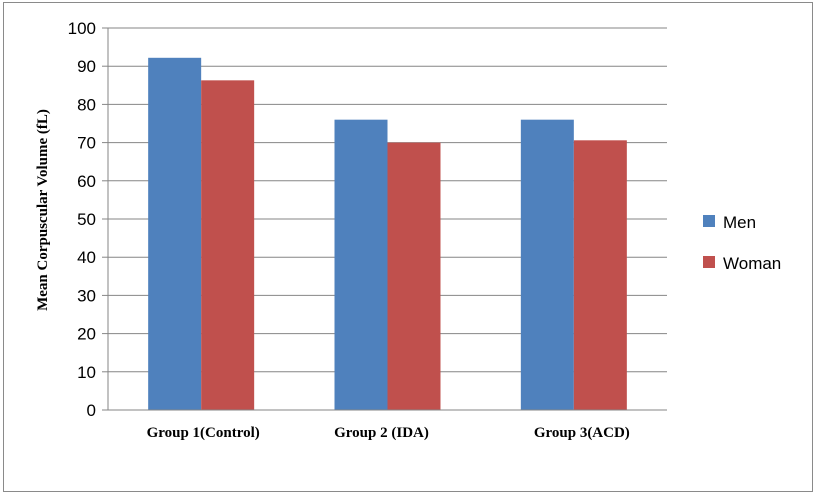 This screenshot has height=497, width=818. I want to click on legend-label-woman: Woman, so click(752, 263).